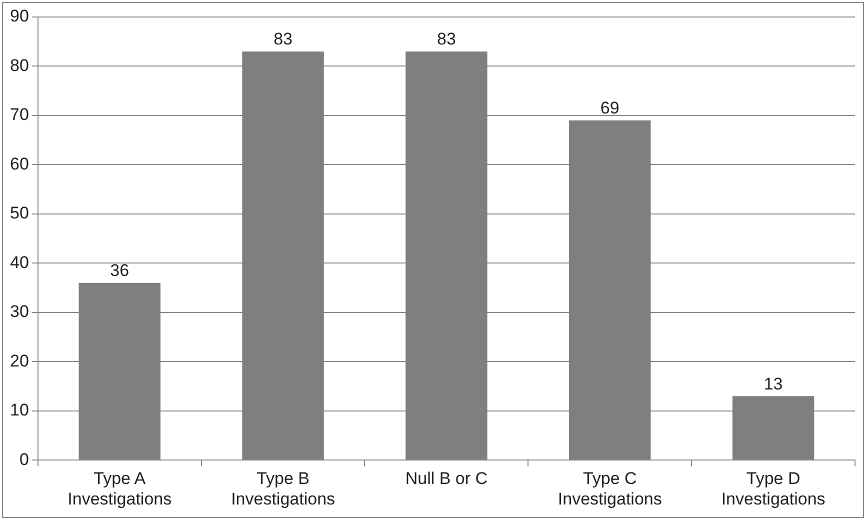 The height and width of the screenshot is (520, 866). I want to click on x-tick-label: Null B or C, so click(446, 478).